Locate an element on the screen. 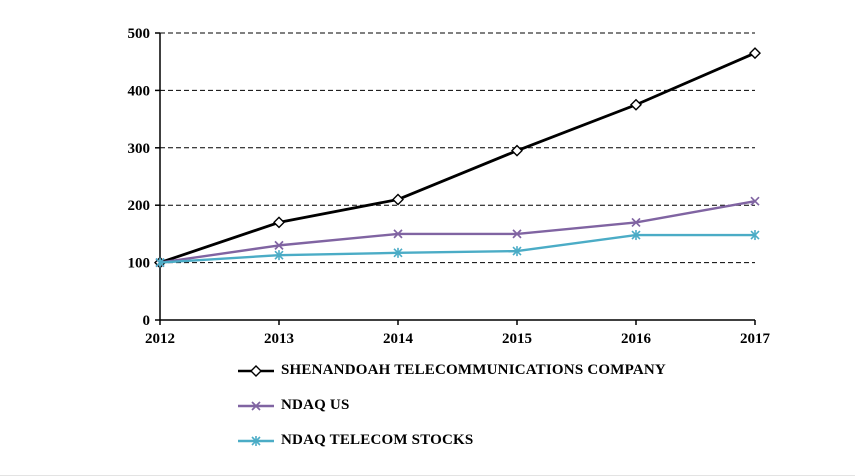 The image size is (855, 476). svg-text: 400 is located at coordinates (139, 91).